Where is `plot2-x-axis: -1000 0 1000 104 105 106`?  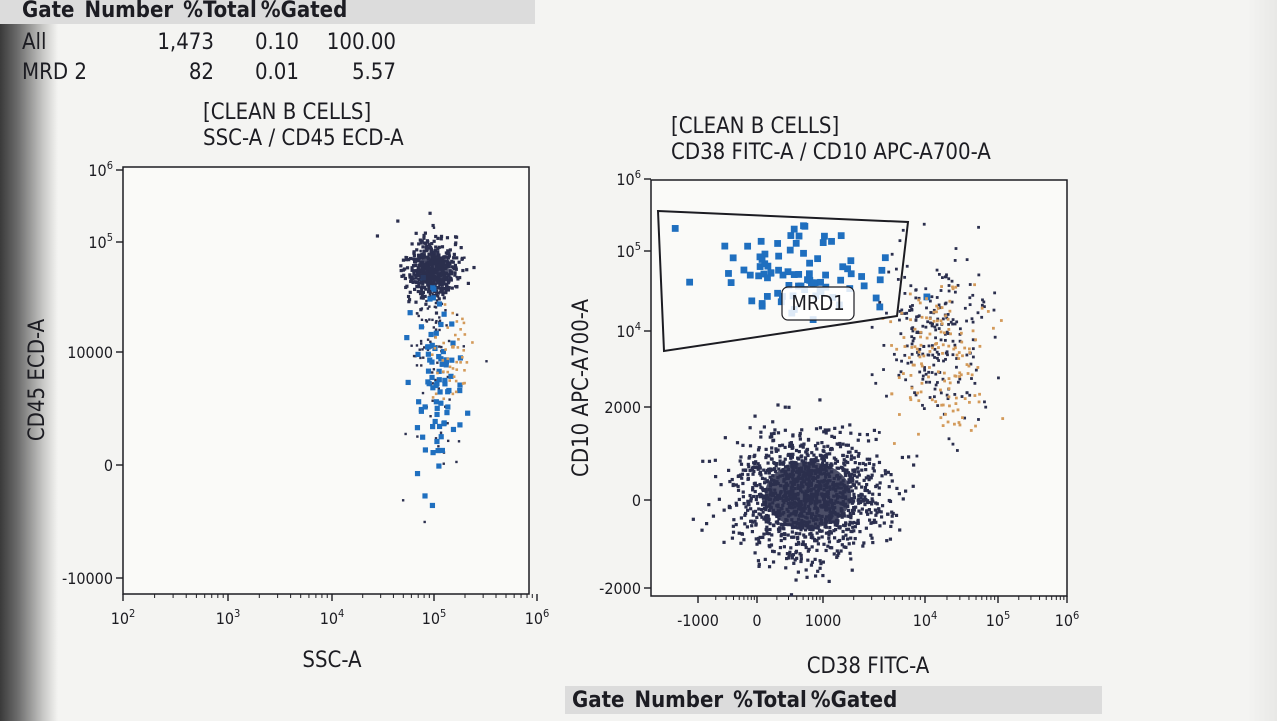
plot2-x-axis: -1000 0 1000 104 105 106 is located at coordinates (878, 613).